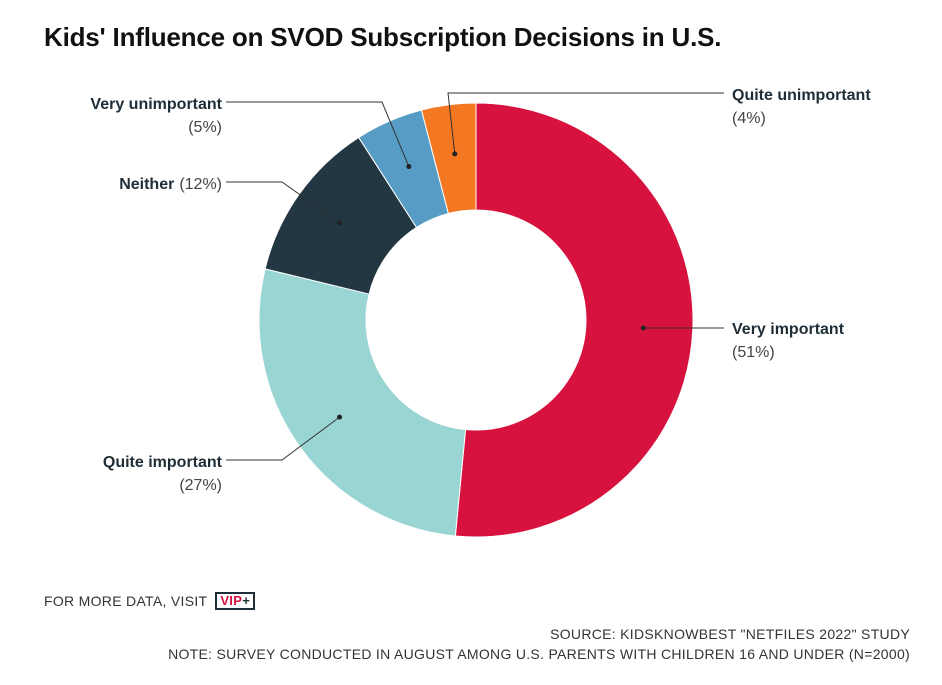  I want to click on slice-label-name: Quite unimportant, so click(801, 95).